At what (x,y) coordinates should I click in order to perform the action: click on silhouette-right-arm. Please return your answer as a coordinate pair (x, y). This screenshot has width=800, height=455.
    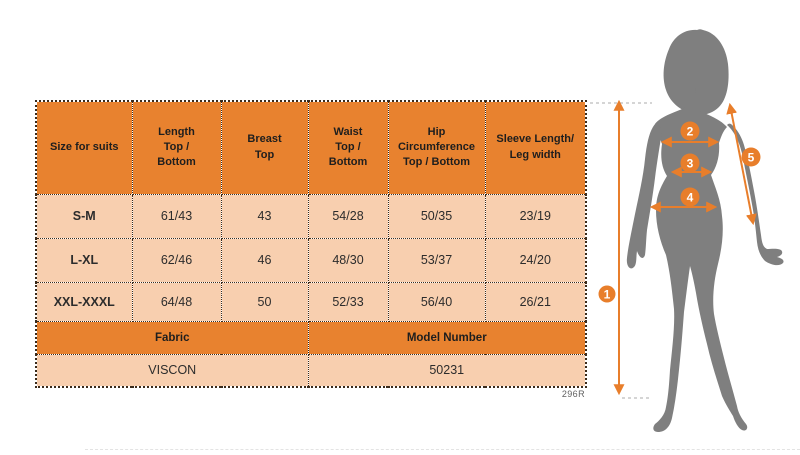
    Looking at the image, I should click on (755, 194).